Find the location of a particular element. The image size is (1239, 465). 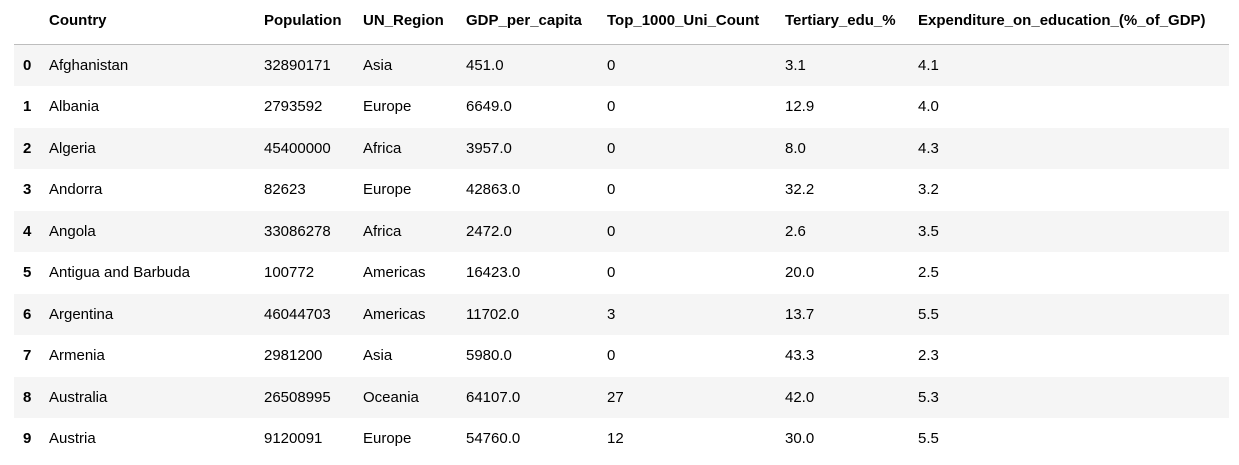

row-index: 3 is located at coordinates (31, 190).